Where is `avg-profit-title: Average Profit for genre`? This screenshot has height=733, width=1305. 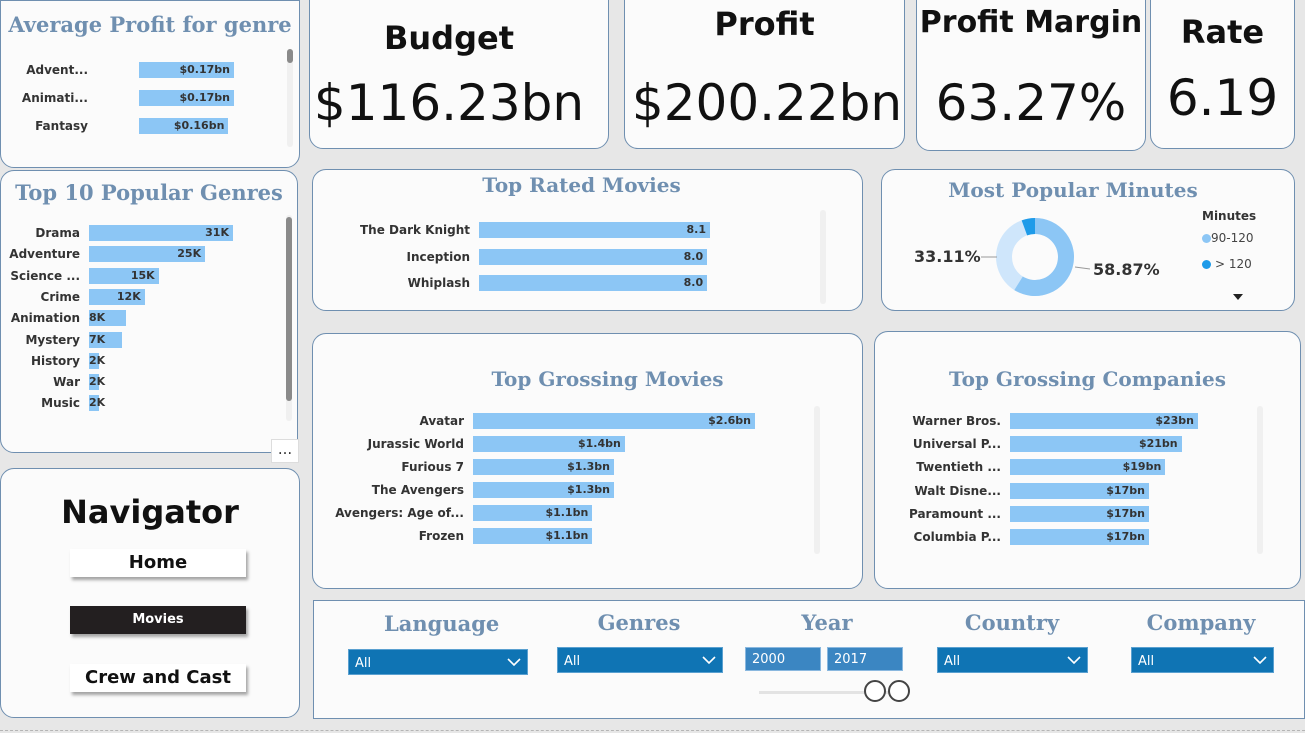 avg-profit-title: Average Profit for genre is located at coordinates (150, 24).